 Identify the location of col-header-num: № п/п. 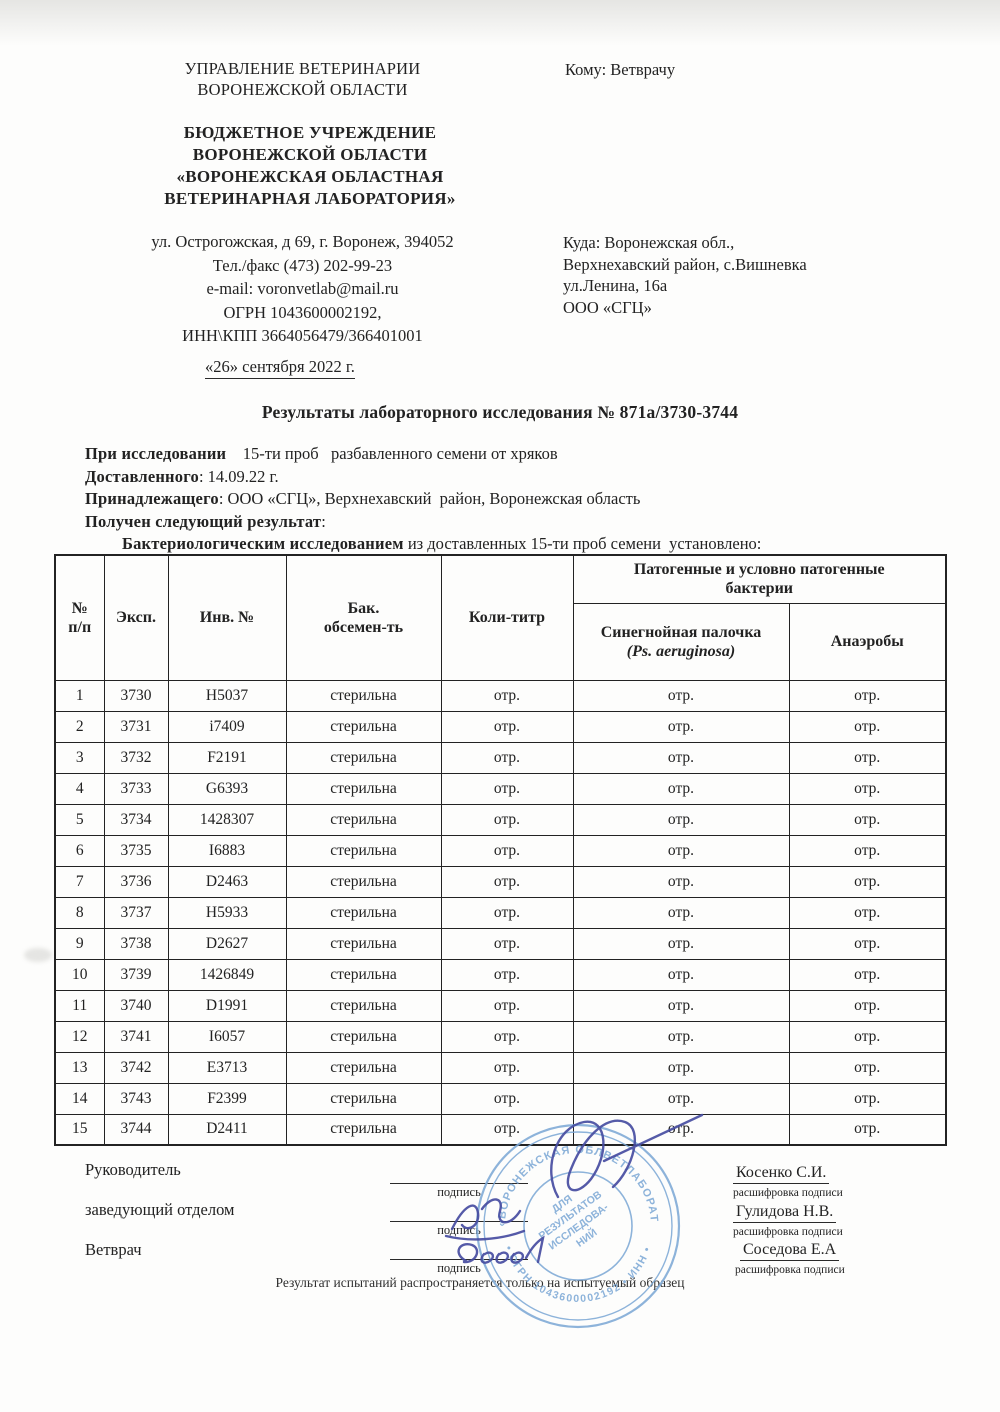
(79, 617).